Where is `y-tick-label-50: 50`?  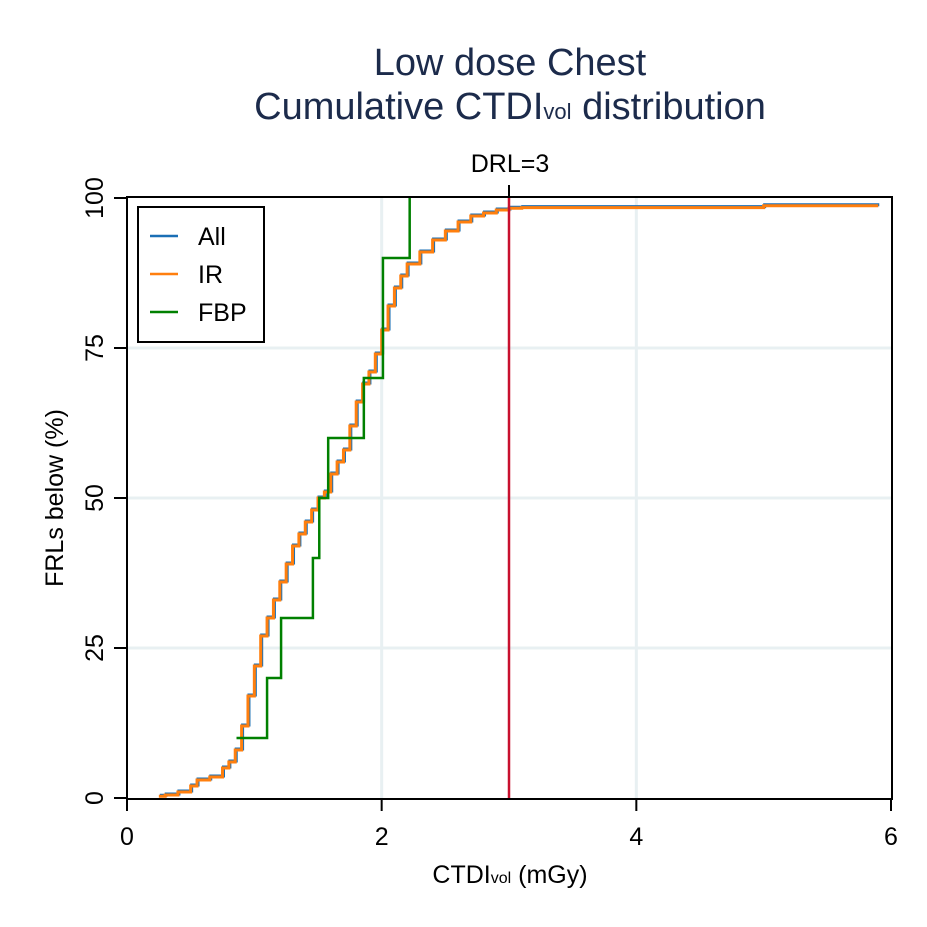
y-tick-label-50: 50 is located at coordinates (95, 498).